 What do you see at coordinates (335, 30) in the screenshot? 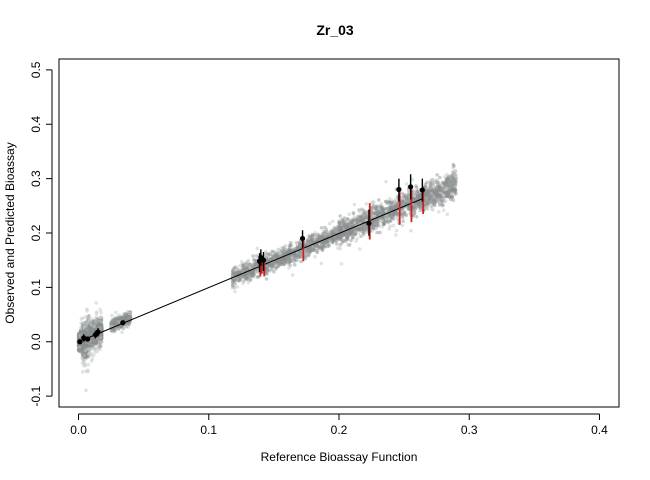
I see `chart-title: Zr_03` at bounding box center [335, 30].